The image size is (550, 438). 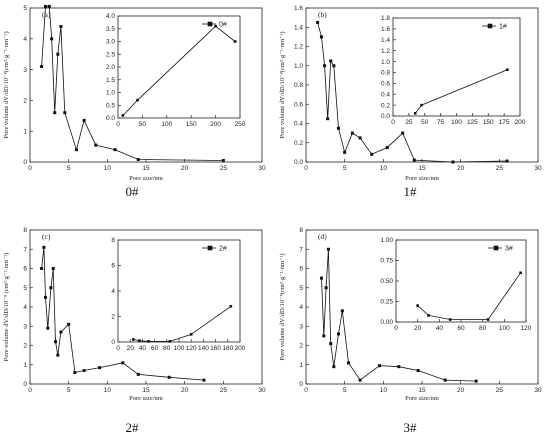 I want to click on panel-1-inset-xtick-label-5: 250, so click(x=240, y=124).